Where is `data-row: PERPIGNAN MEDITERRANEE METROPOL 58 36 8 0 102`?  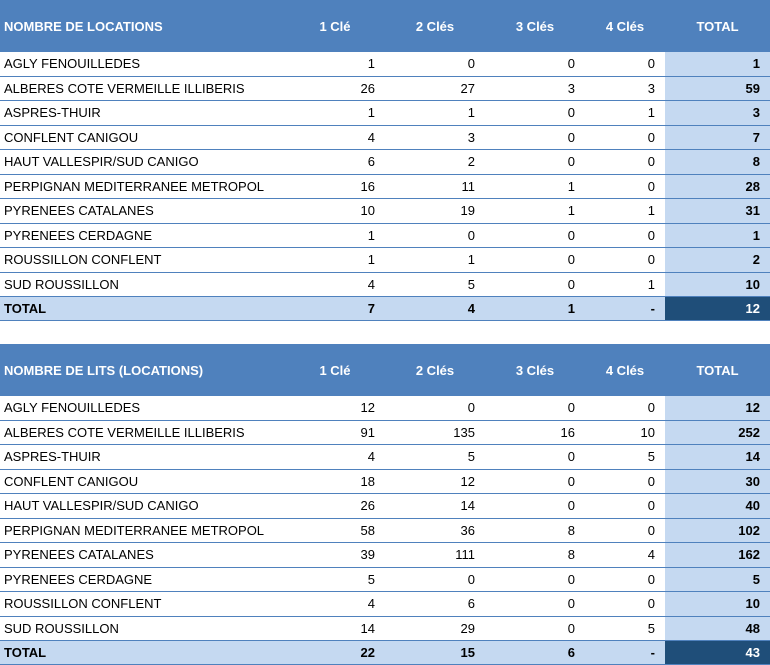 data-row: PERPIGNAN MEDITERRANEE METROPOL 58 36 8 0 102 is located at coordinates (385, 530).